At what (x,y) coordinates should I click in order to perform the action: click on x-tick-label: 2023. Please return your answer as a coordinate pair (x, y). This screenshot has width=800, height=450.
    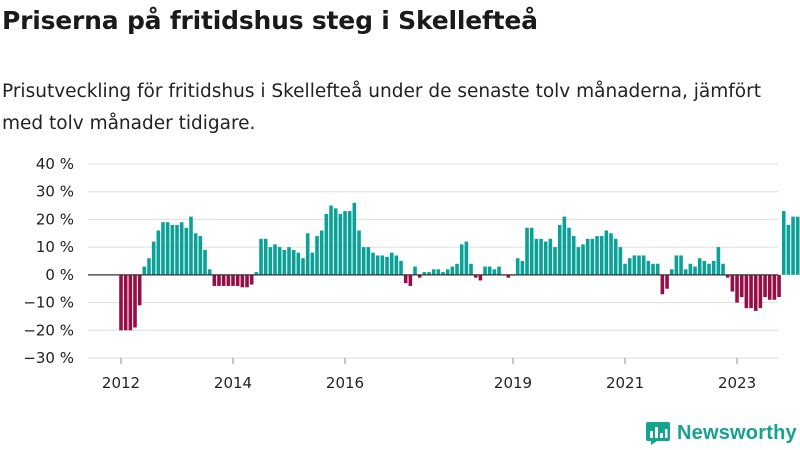
    Looking at the image, I should click on (737, 383).